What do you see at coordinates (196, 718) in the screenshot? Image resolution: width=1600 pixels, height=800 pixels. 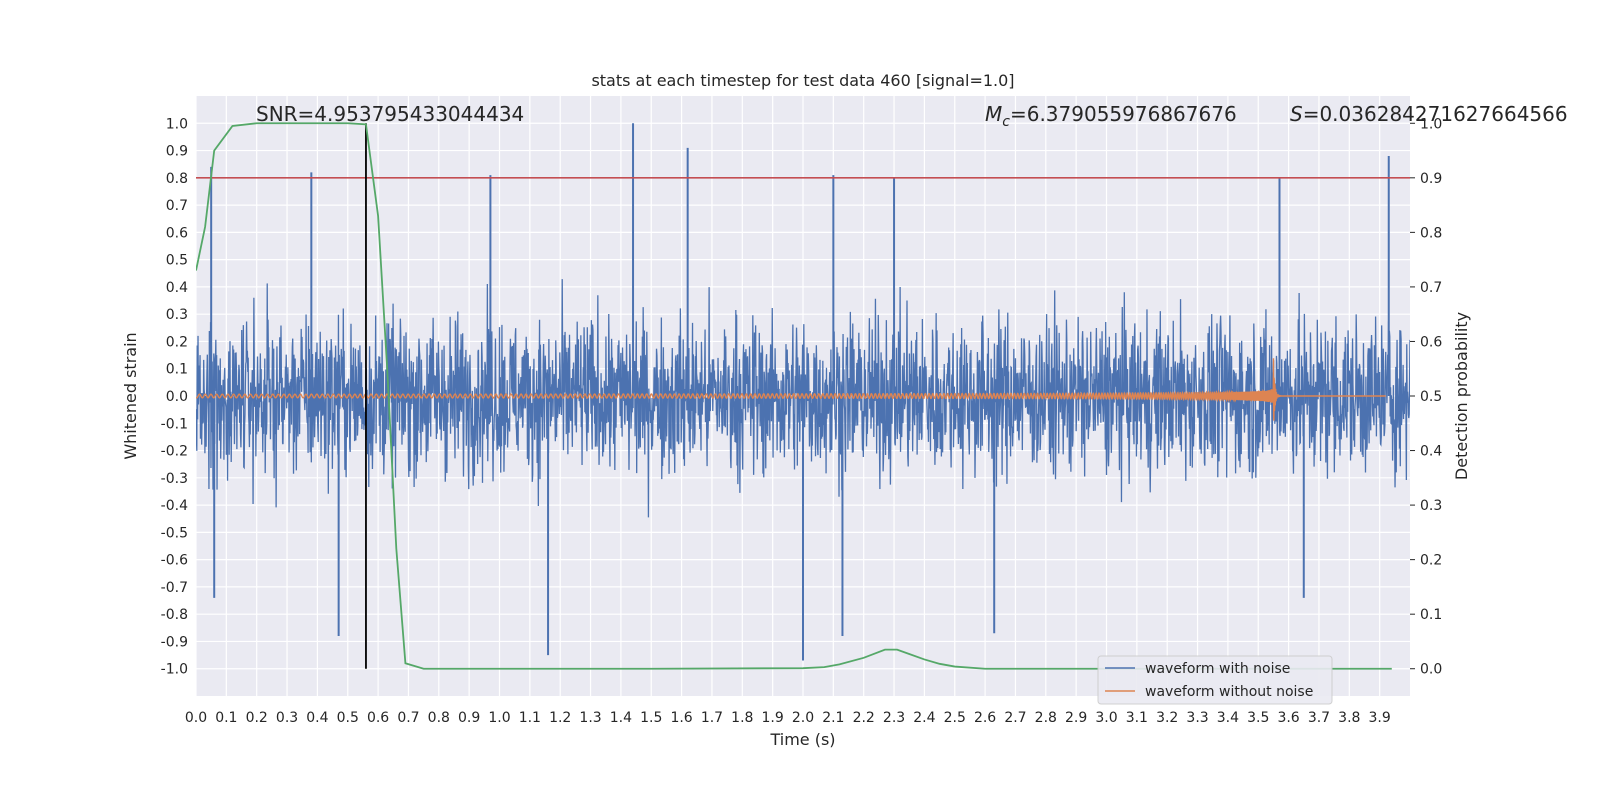 I see `x-tick-label-0: 0.0` at bounding box center [196, 718].